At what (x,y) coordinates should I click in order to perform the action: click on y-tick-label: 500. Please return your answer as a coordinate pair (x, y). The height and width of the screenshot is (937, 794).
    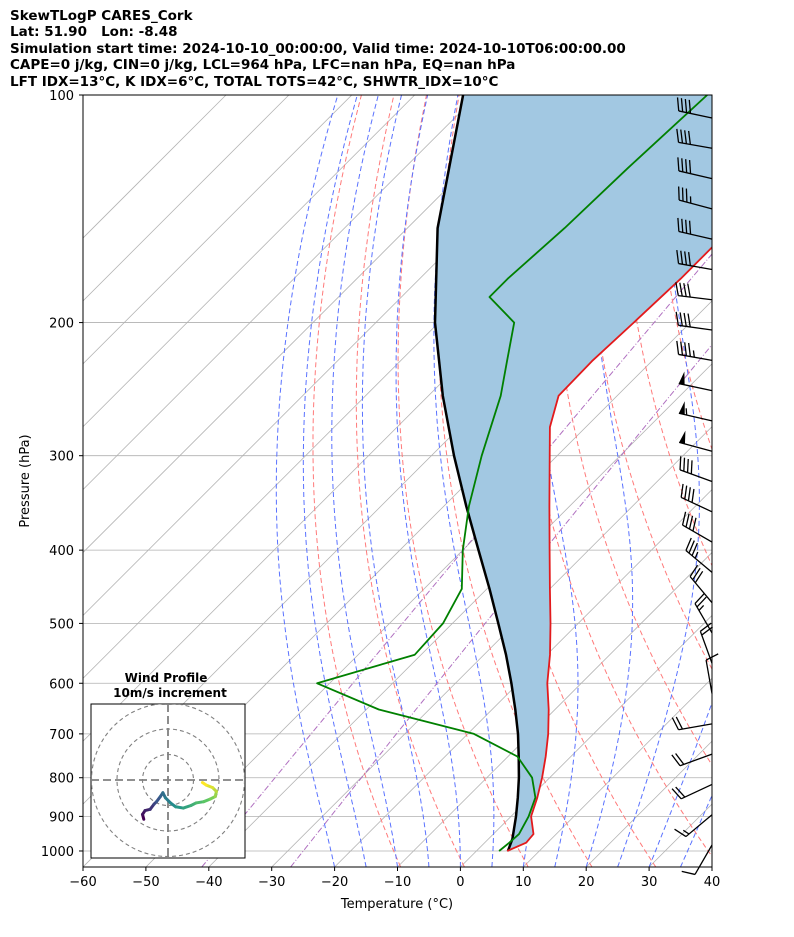
    Looking at the image, I should click on (61, 624).